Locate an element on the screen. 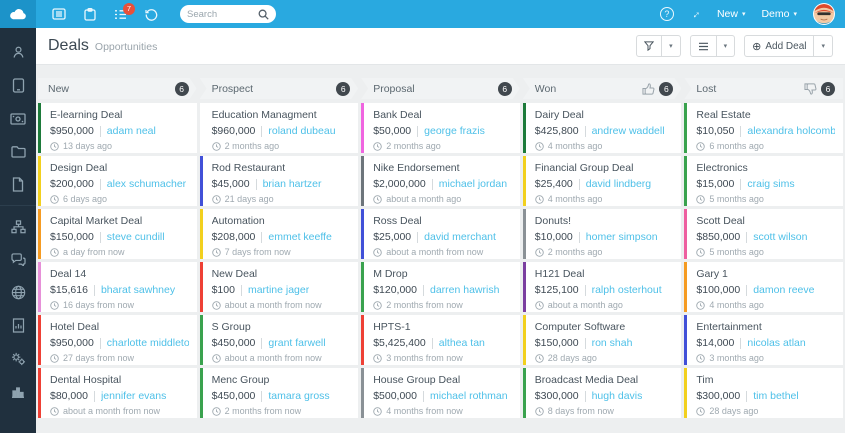 Image resolution: width=845 pixels, height=433 pixels. deal-owner-link: bharat sawhney is located at coordinates (138, 290).